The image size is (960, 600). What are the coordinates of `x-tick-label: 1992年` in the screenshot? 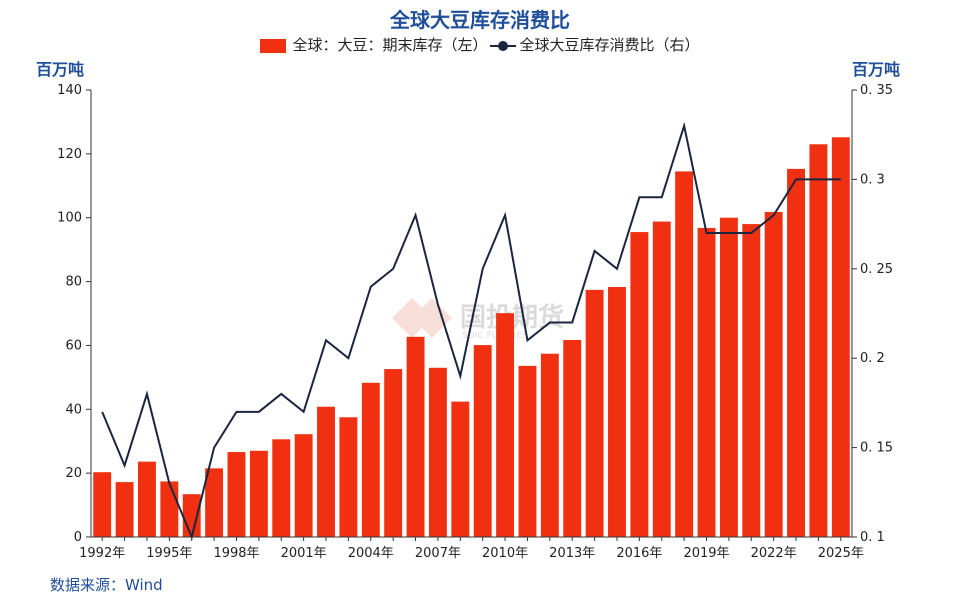 It's located at (102, 553).